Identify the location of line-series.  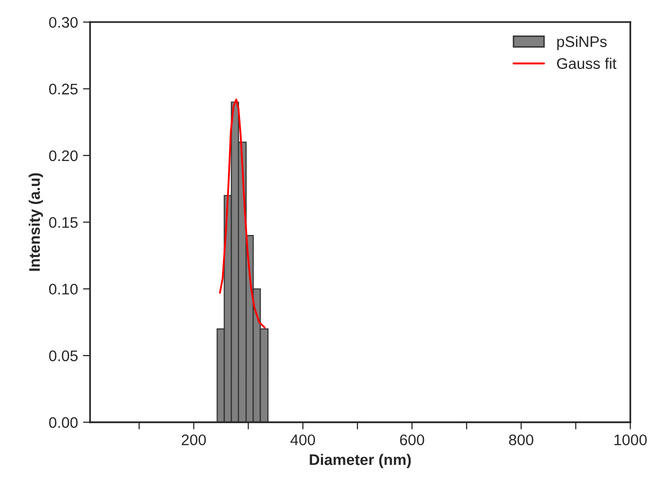
(242, 213).